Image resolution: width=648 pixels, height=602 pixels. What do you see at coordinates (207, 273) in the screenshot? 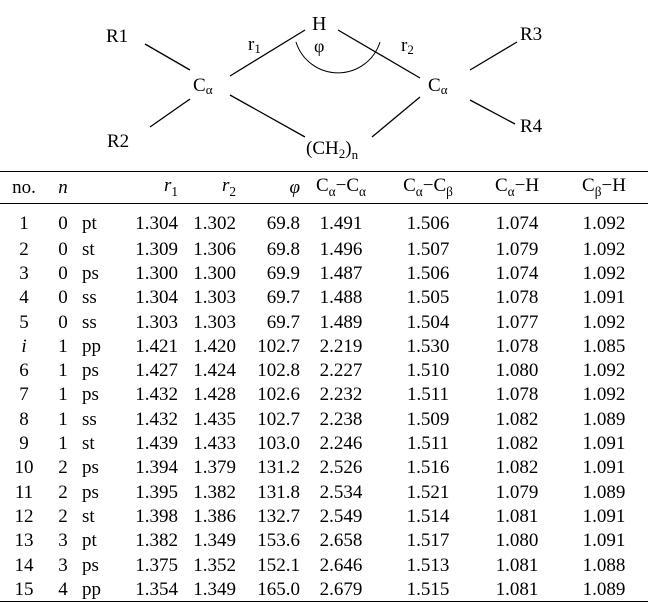
I see `cell-r2: 1.300` at bounding box center [207, 273].